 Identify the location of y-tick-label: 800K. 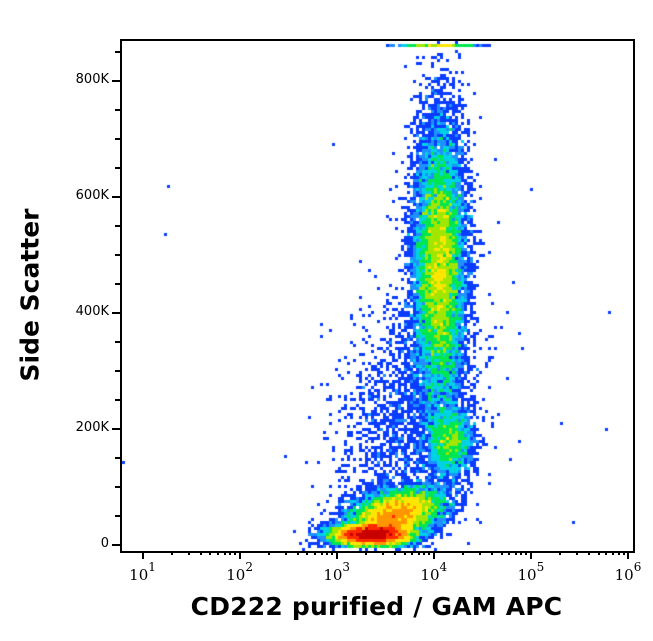
(92, 79).